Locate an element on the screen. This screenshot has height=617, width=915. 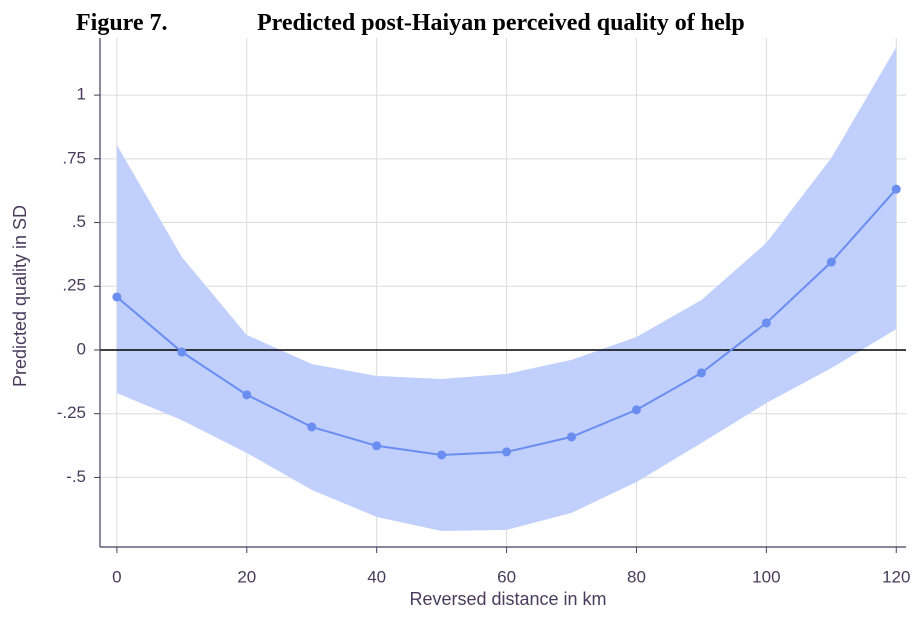
x-axis-label: Reversed distance in km is located at coordinates (507, 599).